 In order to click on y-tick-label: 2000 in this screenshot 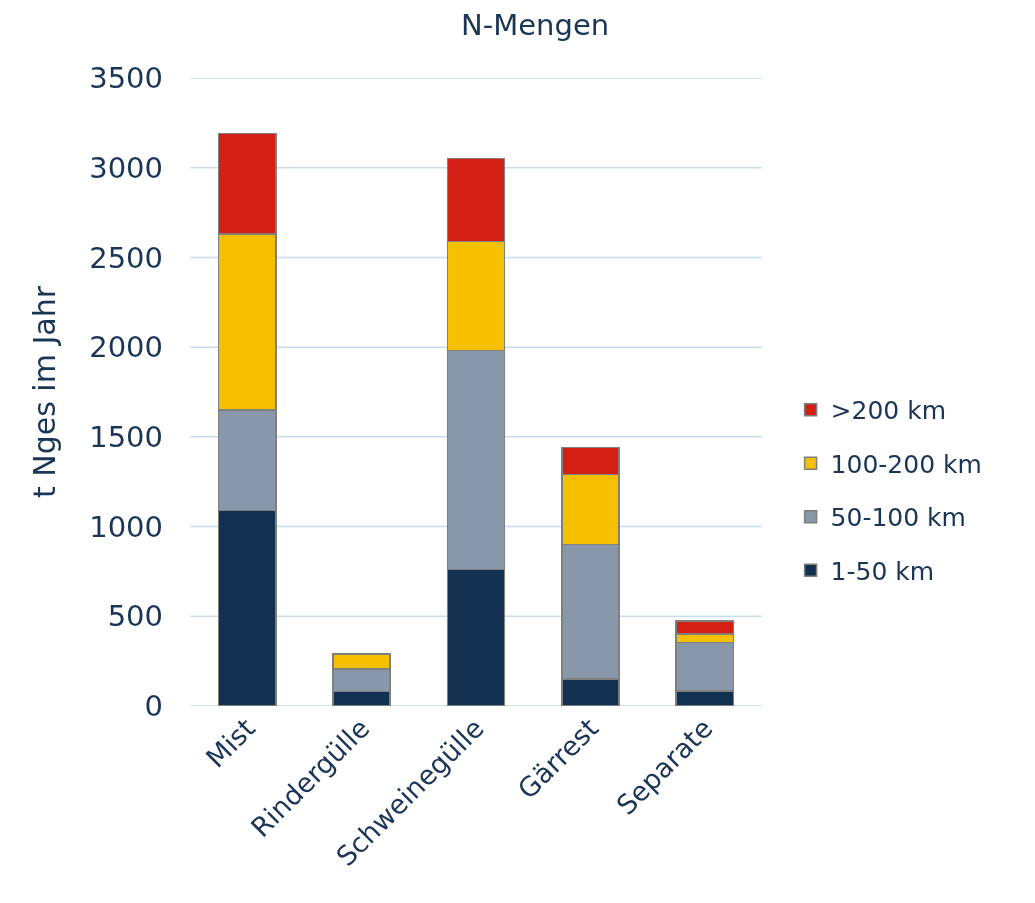, I will do `click(126, 347)`.